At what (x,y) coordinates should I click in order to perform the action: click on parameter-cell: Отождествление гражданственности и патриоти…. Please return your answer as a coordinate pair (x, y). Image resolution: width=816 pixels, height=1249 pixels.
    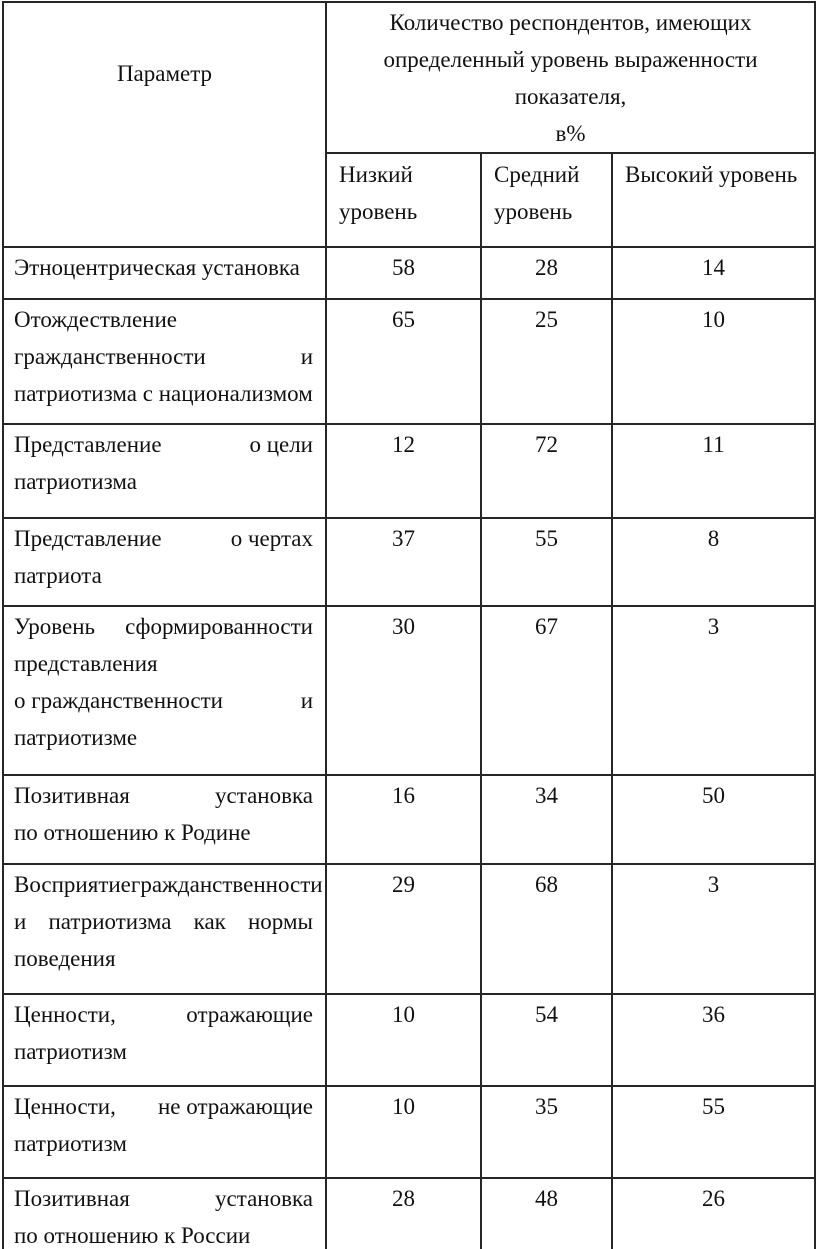
    Looking at the image, I should click on (164, 361).